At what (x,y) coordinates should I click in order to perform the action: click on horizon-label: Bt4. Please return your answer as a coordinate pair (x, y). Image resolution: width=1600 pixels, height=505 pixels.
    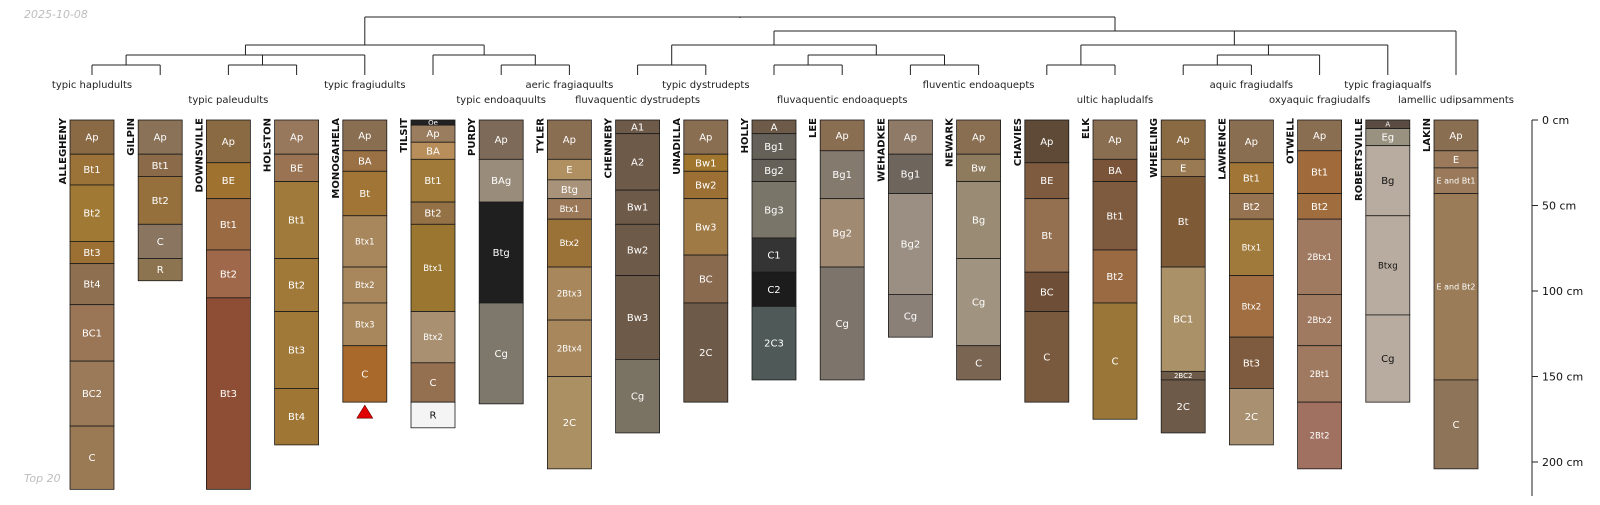
    Looking at the image, I should click on (91, 285).